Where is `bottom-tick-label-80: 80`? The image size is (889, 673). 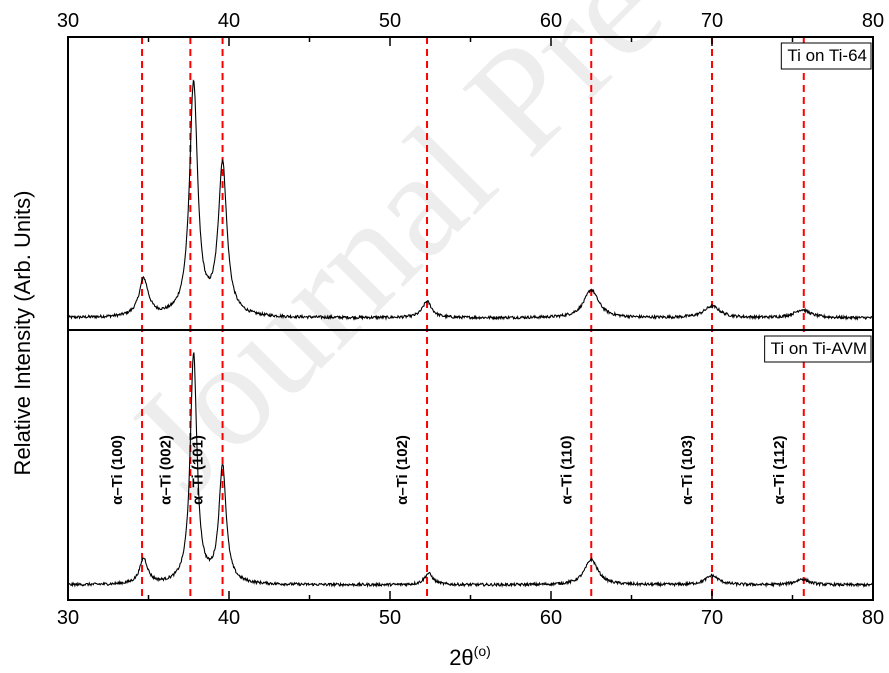
bottom-tick-label-80: 80 is located at coordinates (873, 618).